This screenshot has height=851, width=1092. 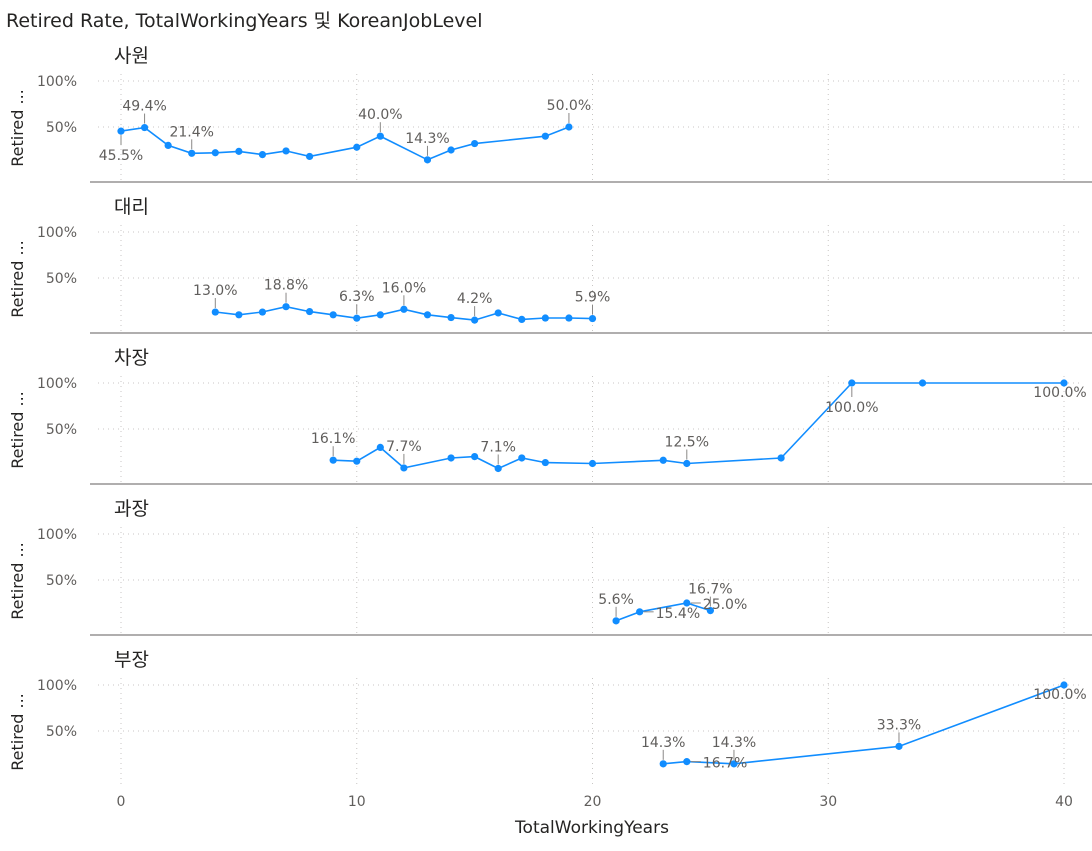 I want to click on data-label: 7.7%, so click(x=404, y=447).